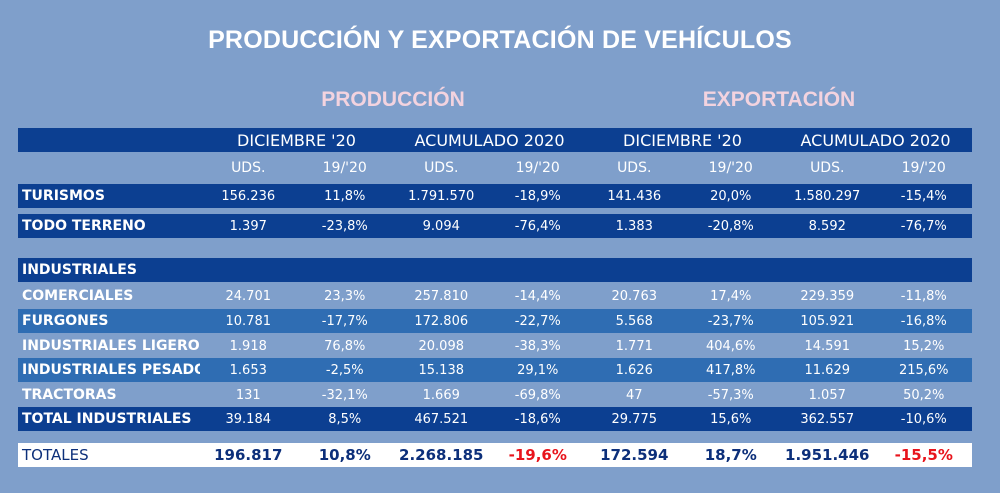  What do you see at coordinates (923, 321) in the screenshot?
I see `table-cell: -16,8%` at bounding box center [923, 321].